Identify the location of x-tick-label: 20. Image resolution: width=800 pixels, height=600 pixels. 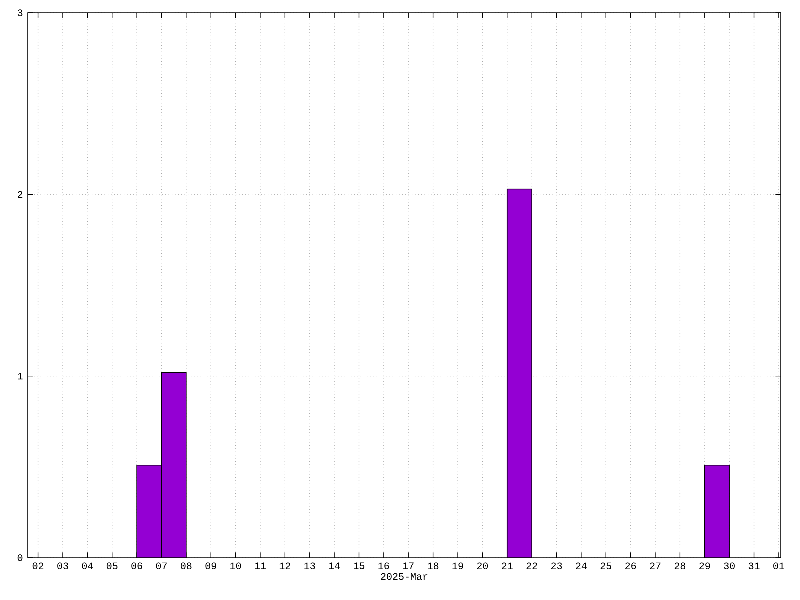
(482, 566).